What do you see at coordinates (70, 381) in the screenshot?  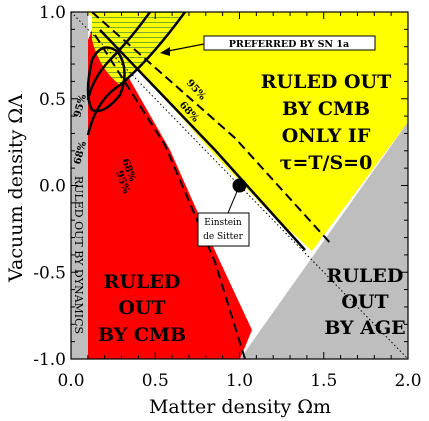 I see `x-tick-label: 0.0` at bounding box center [70, 381].